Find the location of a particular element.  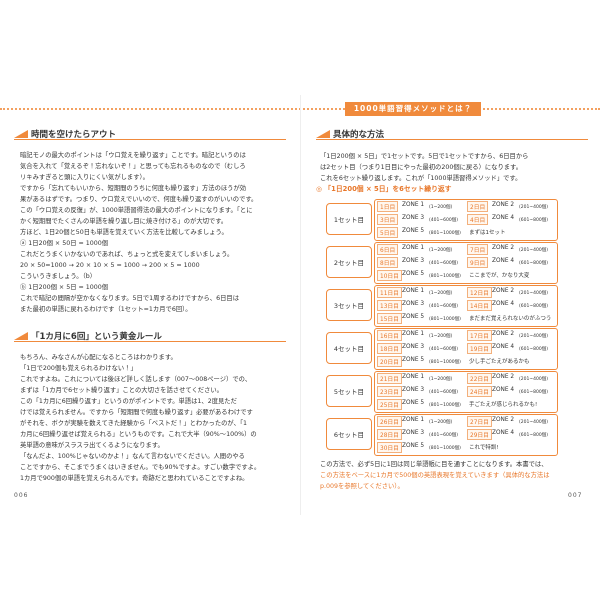

day-label: 22日目 is located at coordinates (479, 378).